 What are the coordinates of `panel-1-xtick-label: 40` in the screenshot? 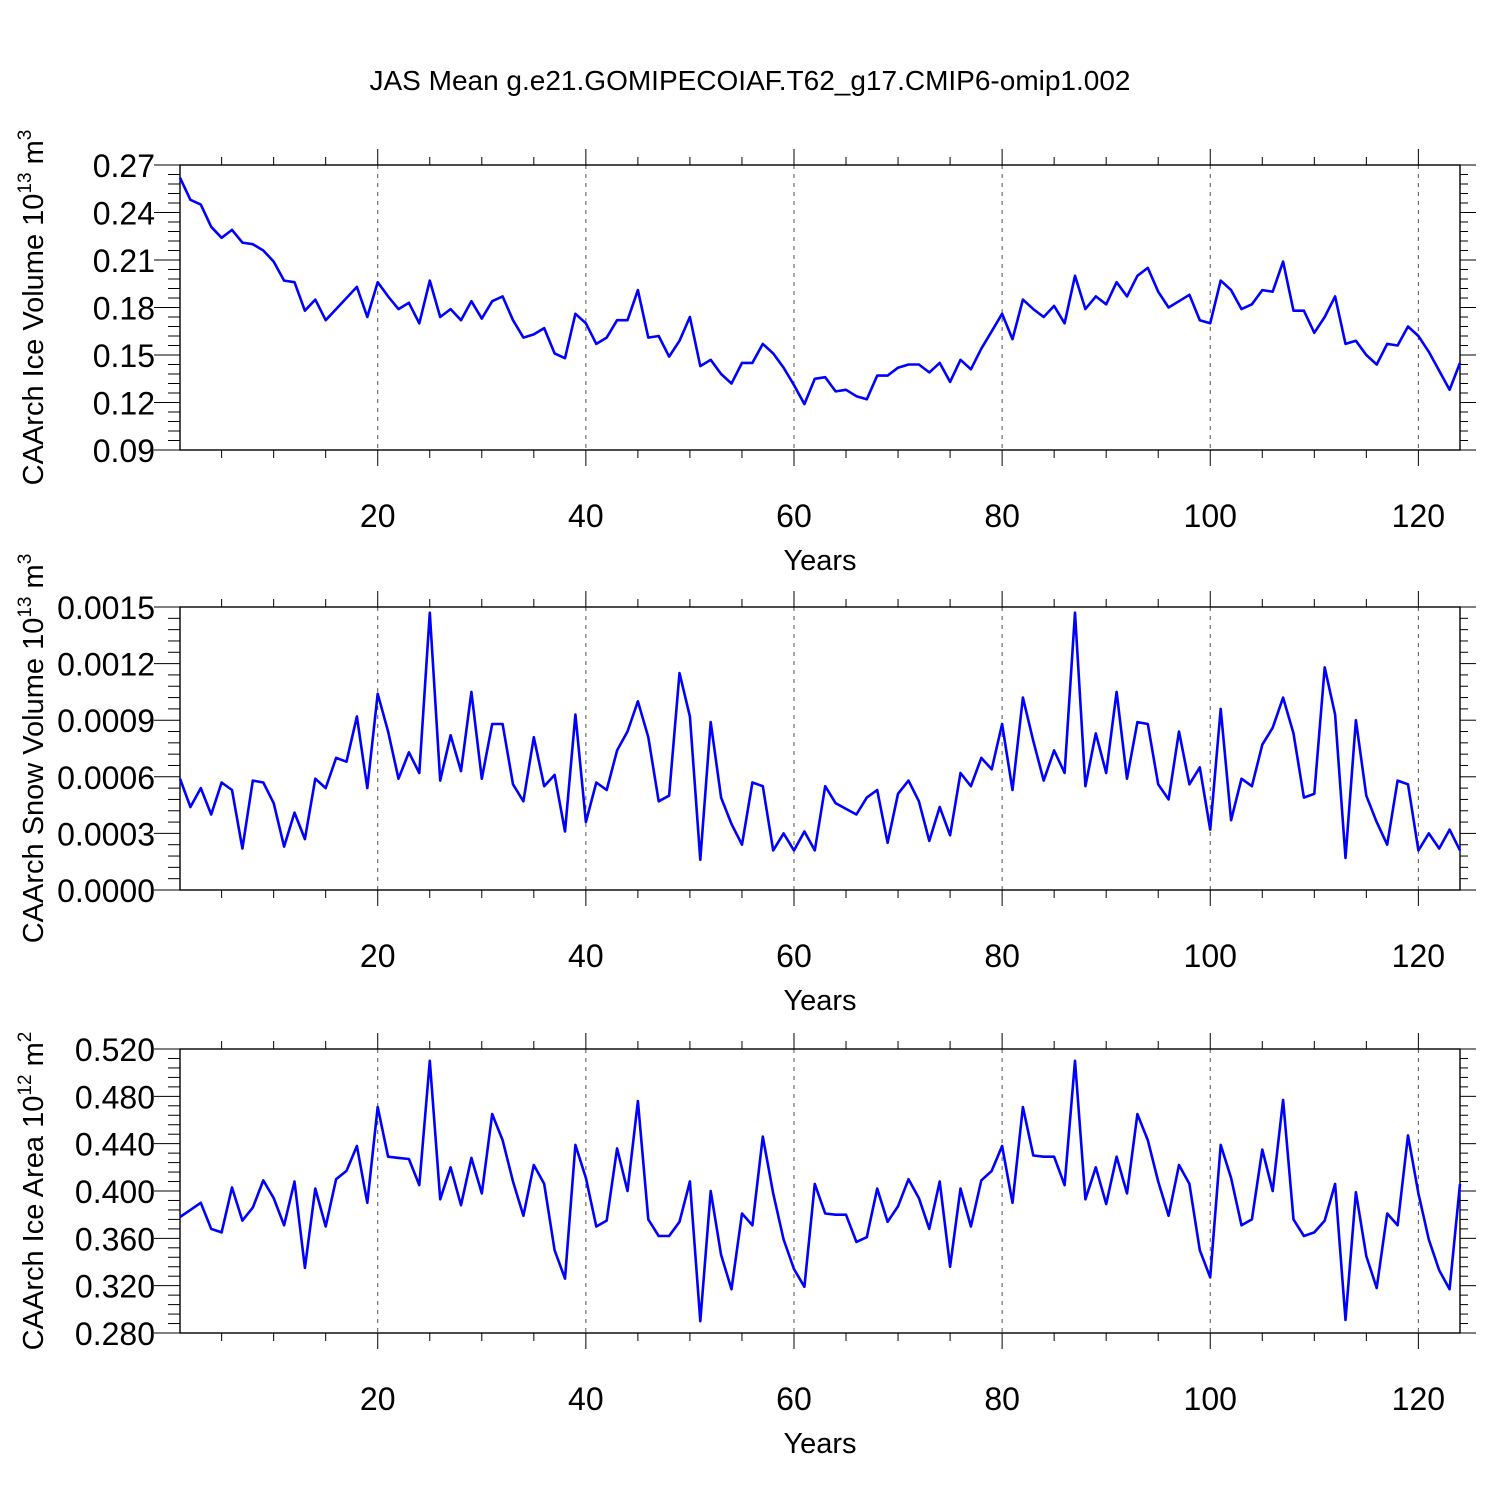 It's located at (586, 516).